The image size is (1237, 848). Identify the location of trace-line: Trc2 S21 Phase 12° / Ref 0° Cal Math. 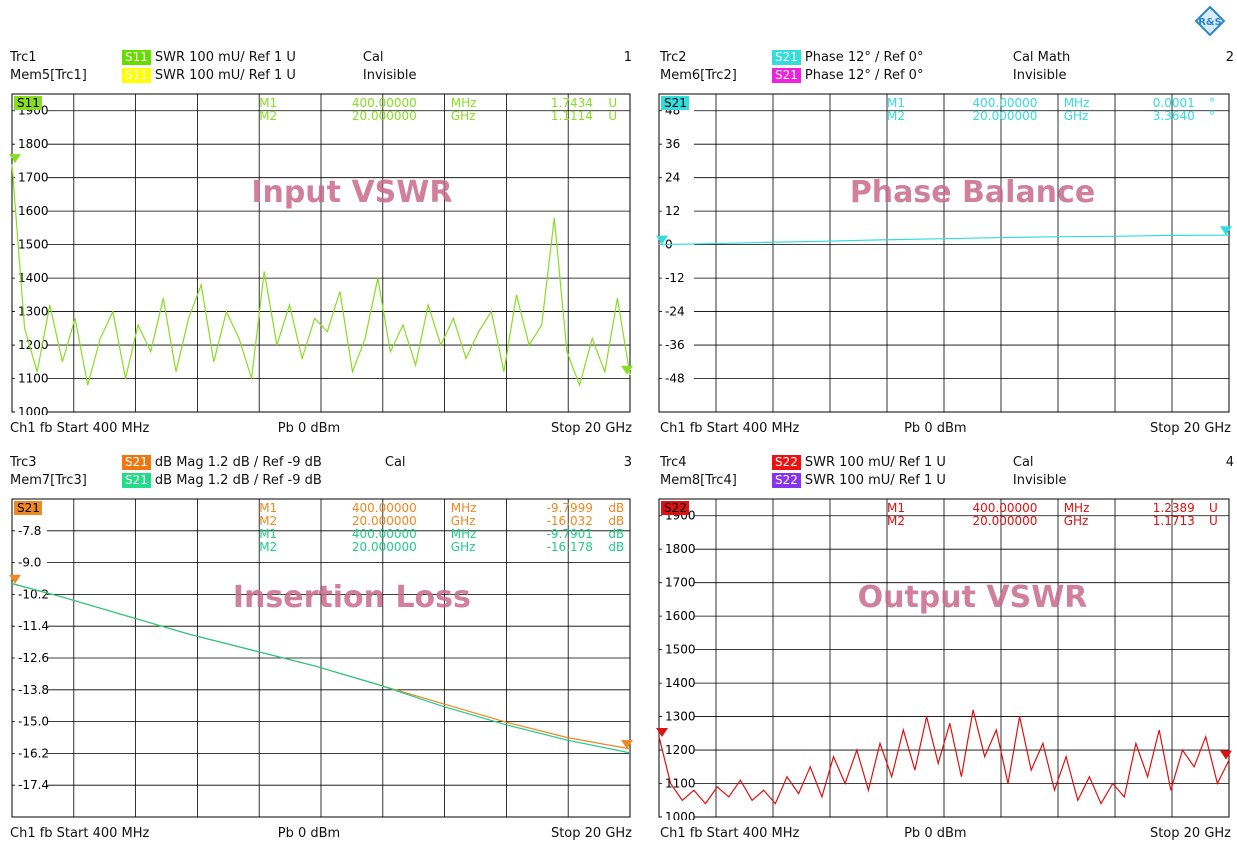
(865, 57).